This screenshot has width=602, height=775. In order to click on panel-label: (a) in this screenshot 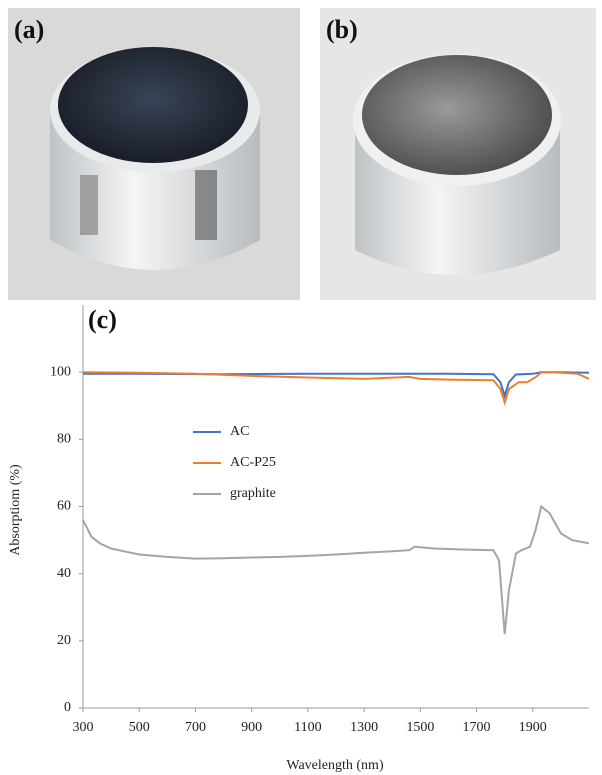, I will do `click(29, 29)`.